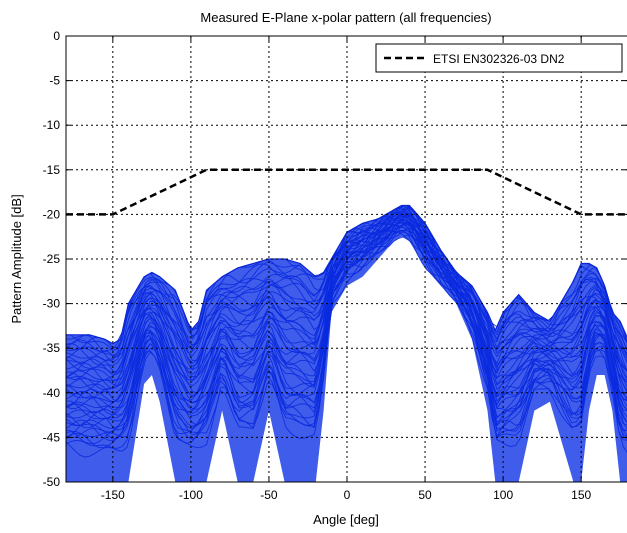 The width and height of the screenshot is (627, 533). Describe the element at coordinates (52, 304) in the screenshot. I see `y-tick-label: -30` at that location.